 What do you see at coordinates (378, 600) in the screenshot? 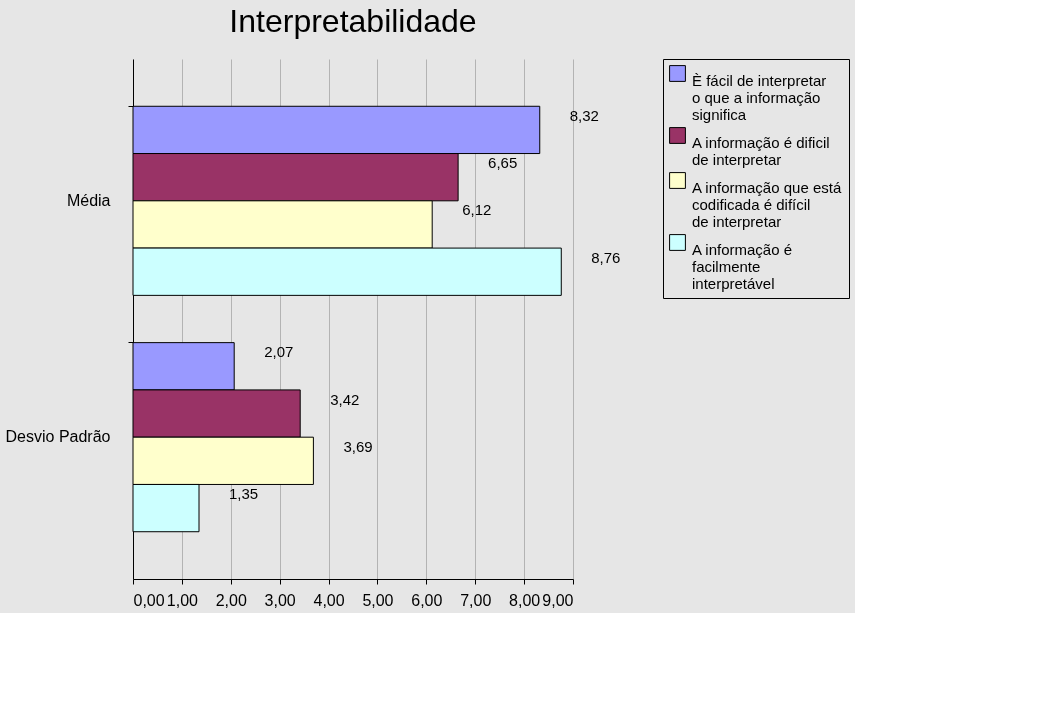
I see `x-tick-label: 5,00` at bounding box center [378, 600].